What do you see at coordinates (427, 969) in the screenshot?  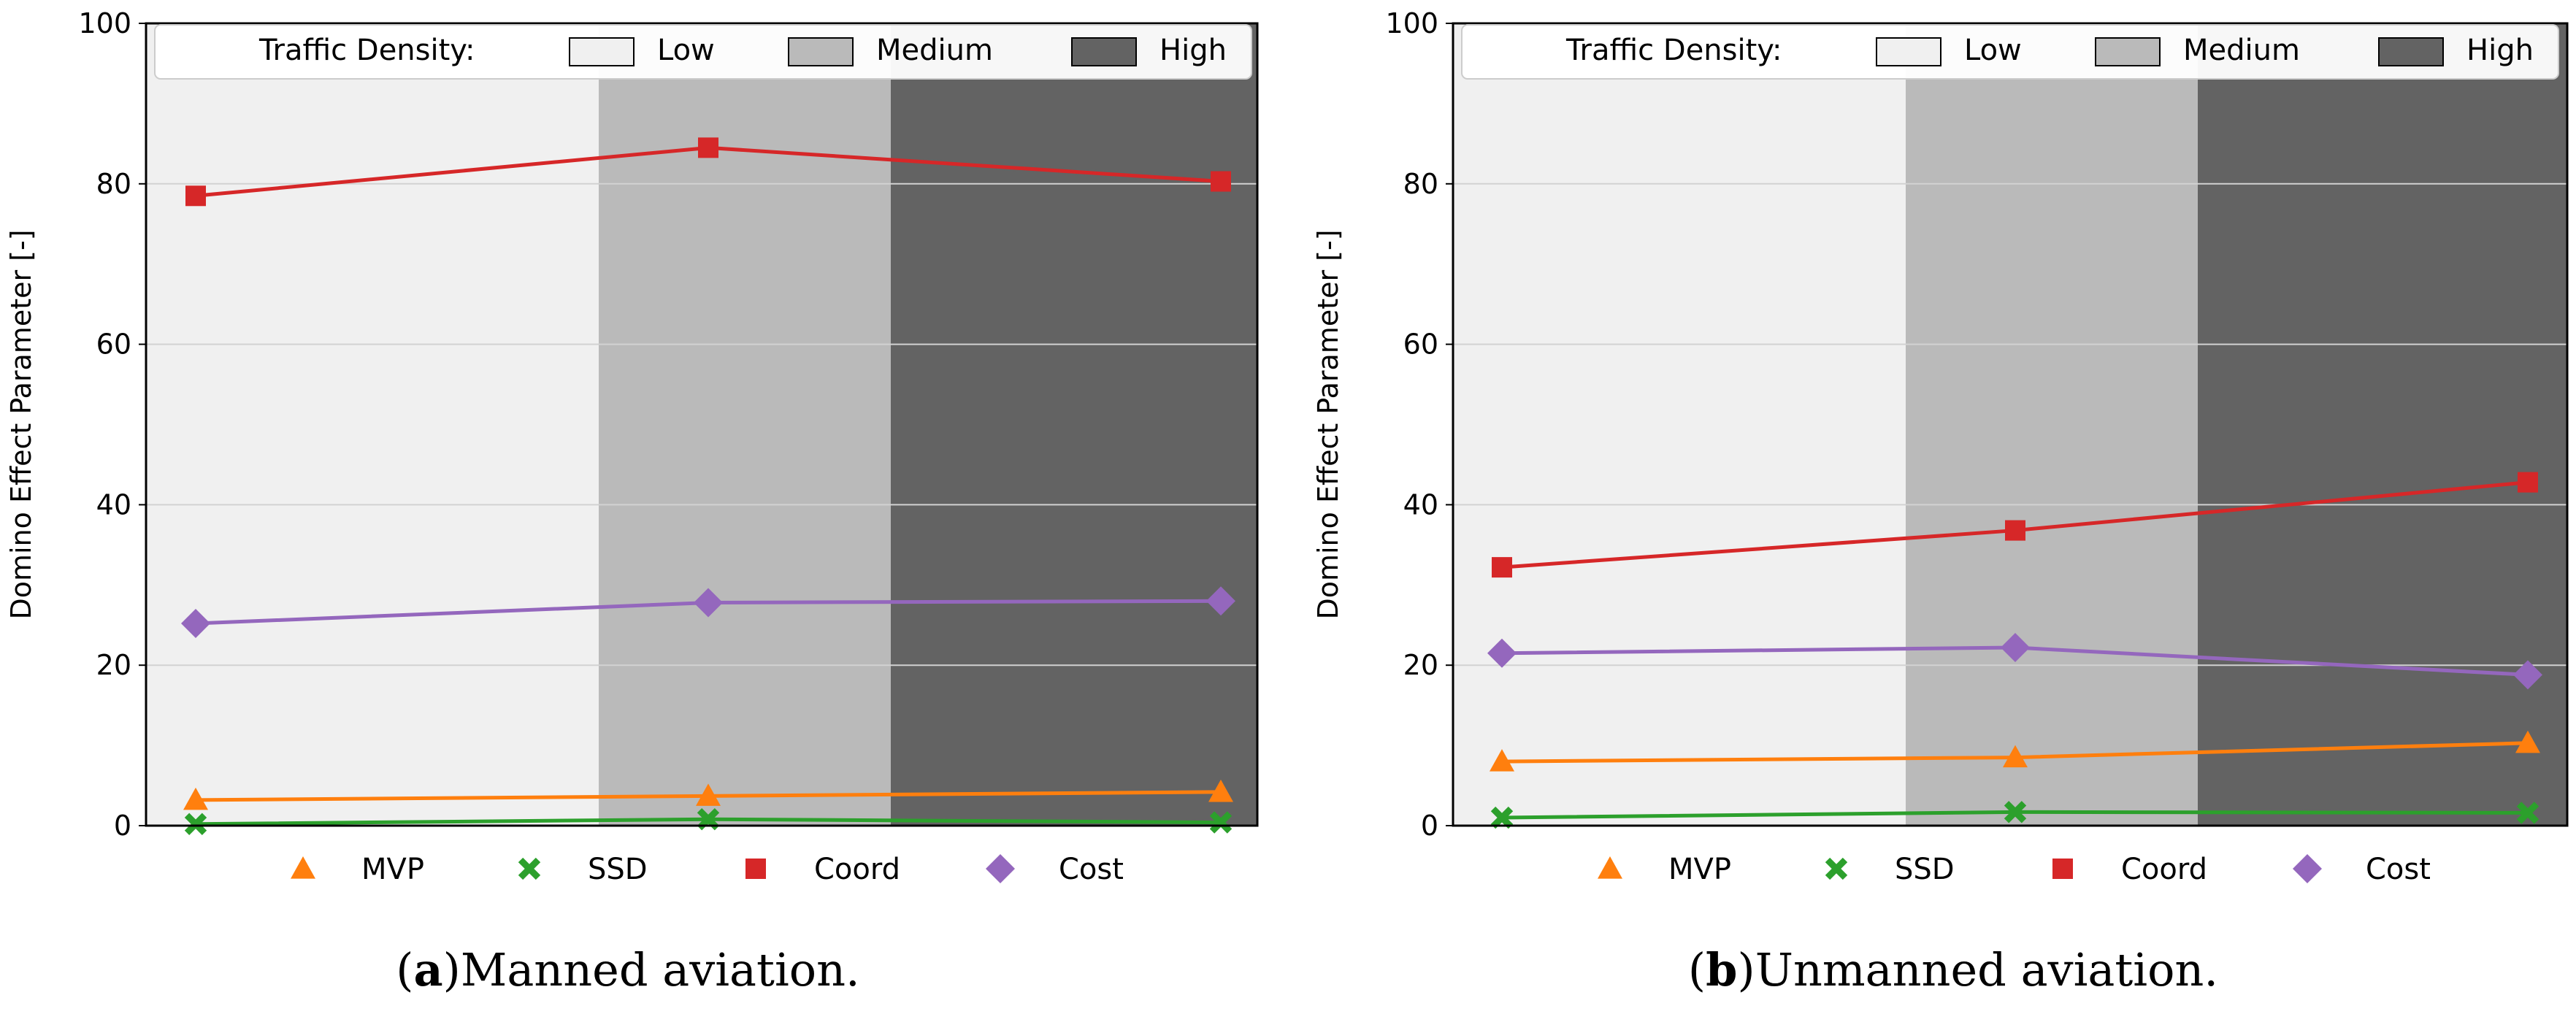 I see `caption-letter: a` at bounding box center [427, 969].